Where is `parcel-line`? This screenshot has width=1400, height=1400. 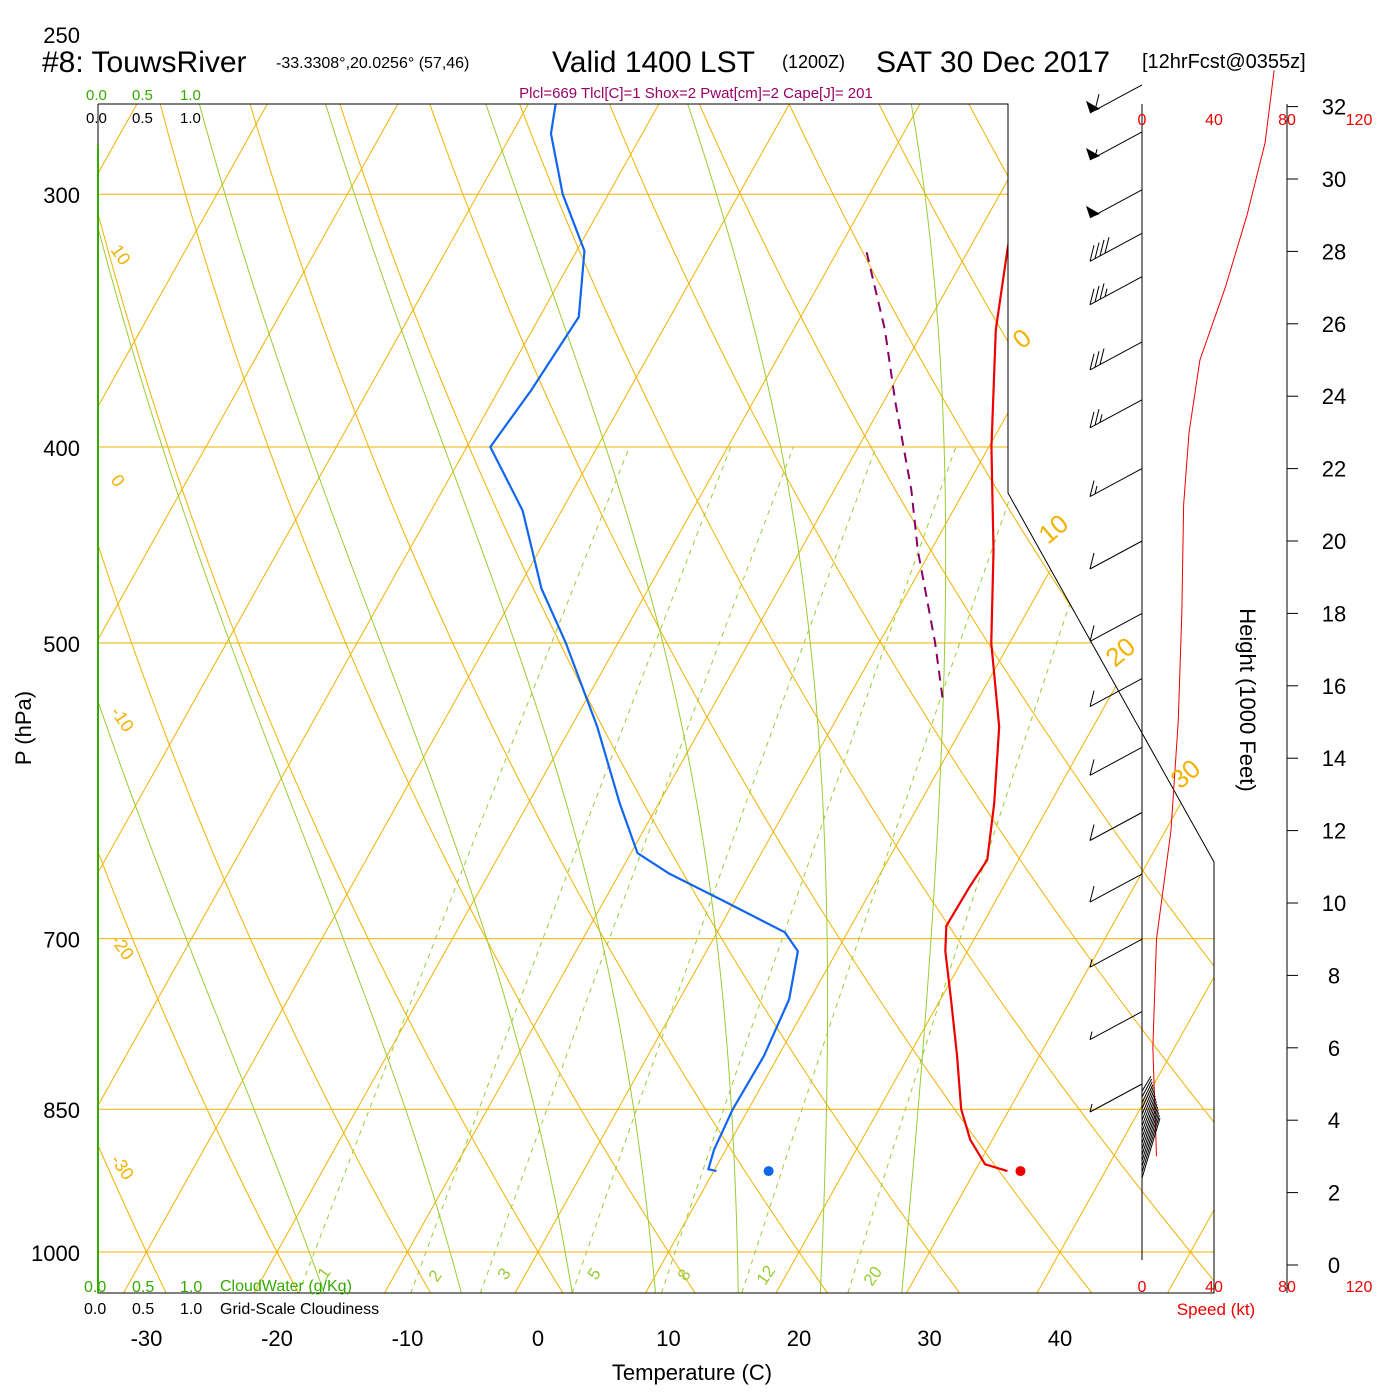 parcel-line is located at coordinates (904, 474).